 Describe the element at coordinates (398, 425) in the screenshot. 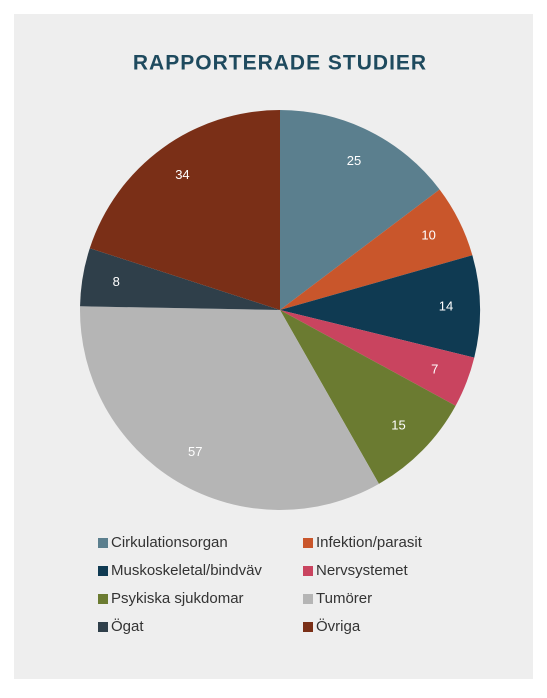

I see `data-label: 15` at that location.